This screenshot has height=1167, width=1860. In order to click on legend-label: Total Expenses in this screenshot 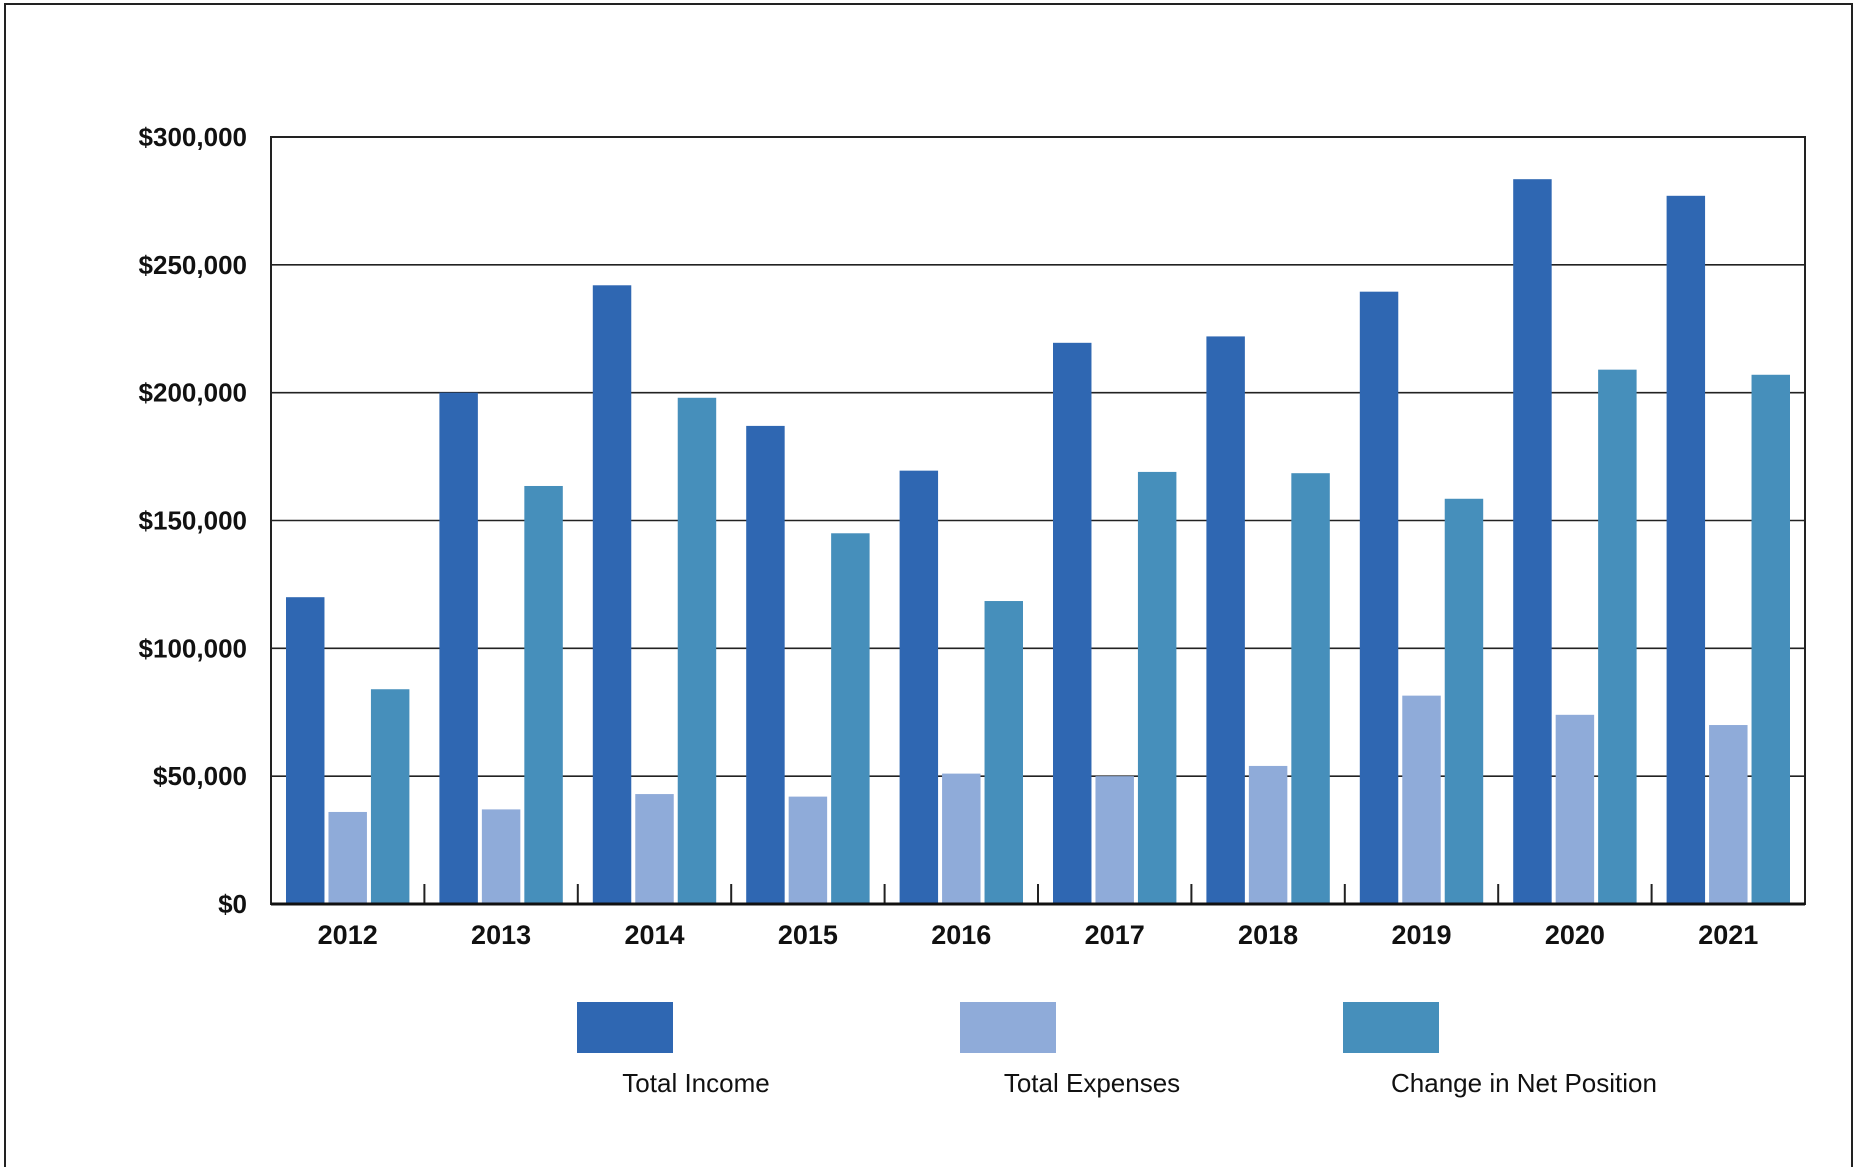, I will do `click(1092, 1083)`.